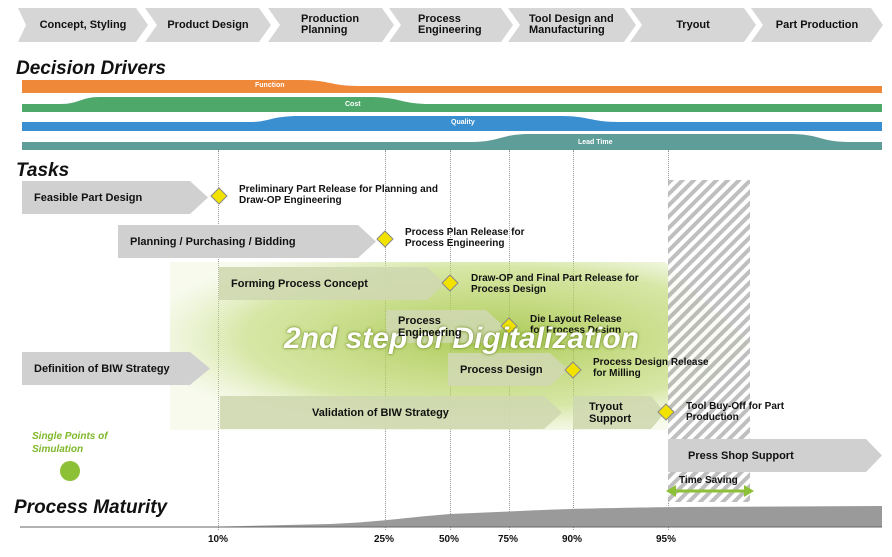  I want to click on function-band-label: Function, so click(270, 85).